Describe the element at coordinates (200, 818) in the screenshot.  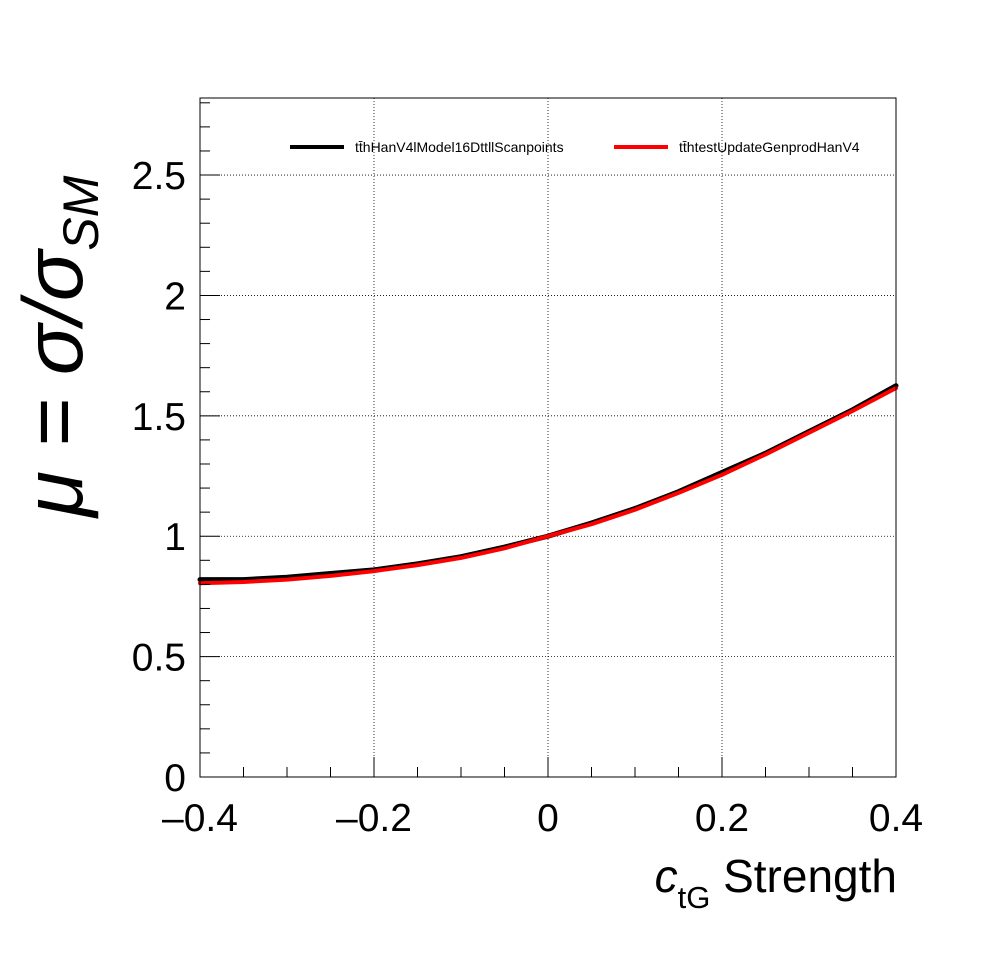
I see `x-tick-label-m0_4: –0.4` at that location.